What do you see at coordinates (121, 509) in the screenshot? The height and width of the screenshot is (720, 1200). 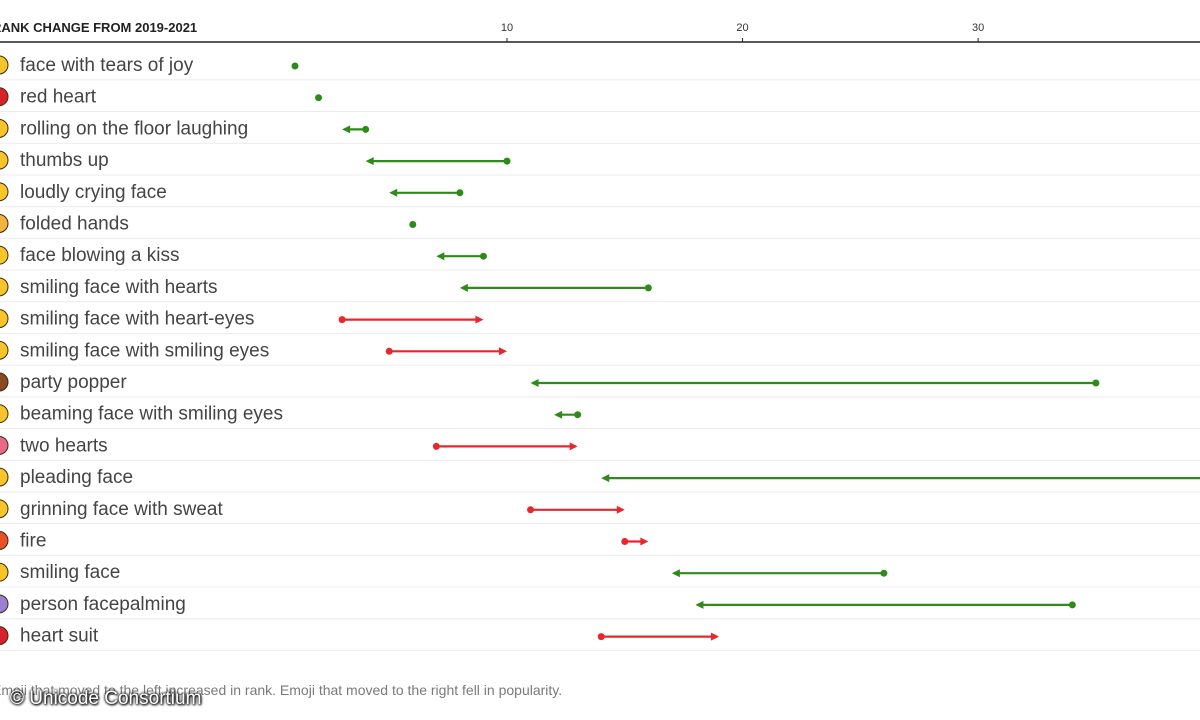 I see `row-label: grinning face with sweat` at bounding box center [121, 509].